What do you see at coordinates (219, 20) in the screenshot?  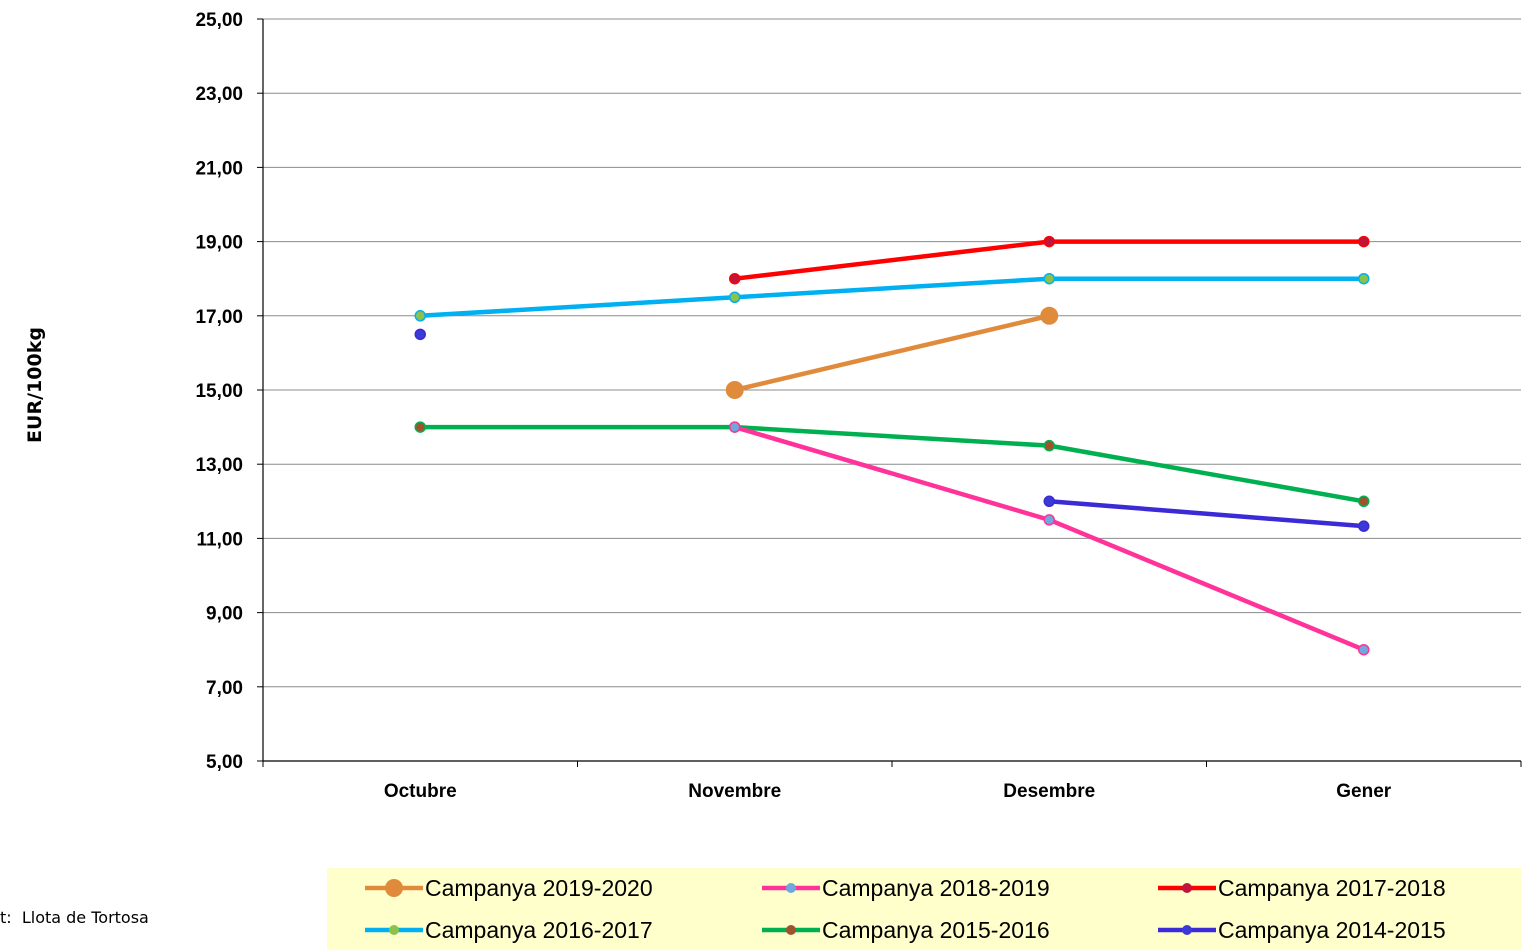 I see `y-tick-label: 25,00` at bounding box center [219, 20].